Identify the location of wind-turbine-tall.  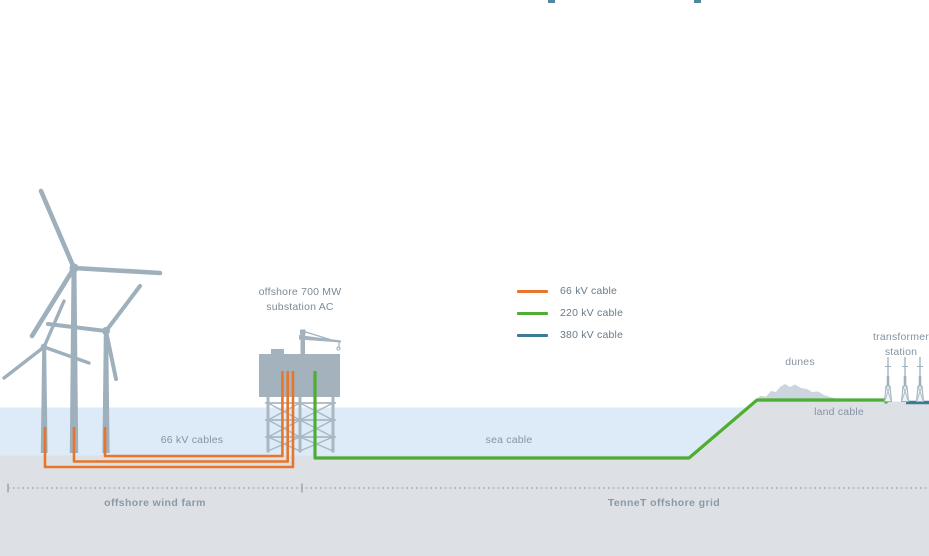
(96, 320).